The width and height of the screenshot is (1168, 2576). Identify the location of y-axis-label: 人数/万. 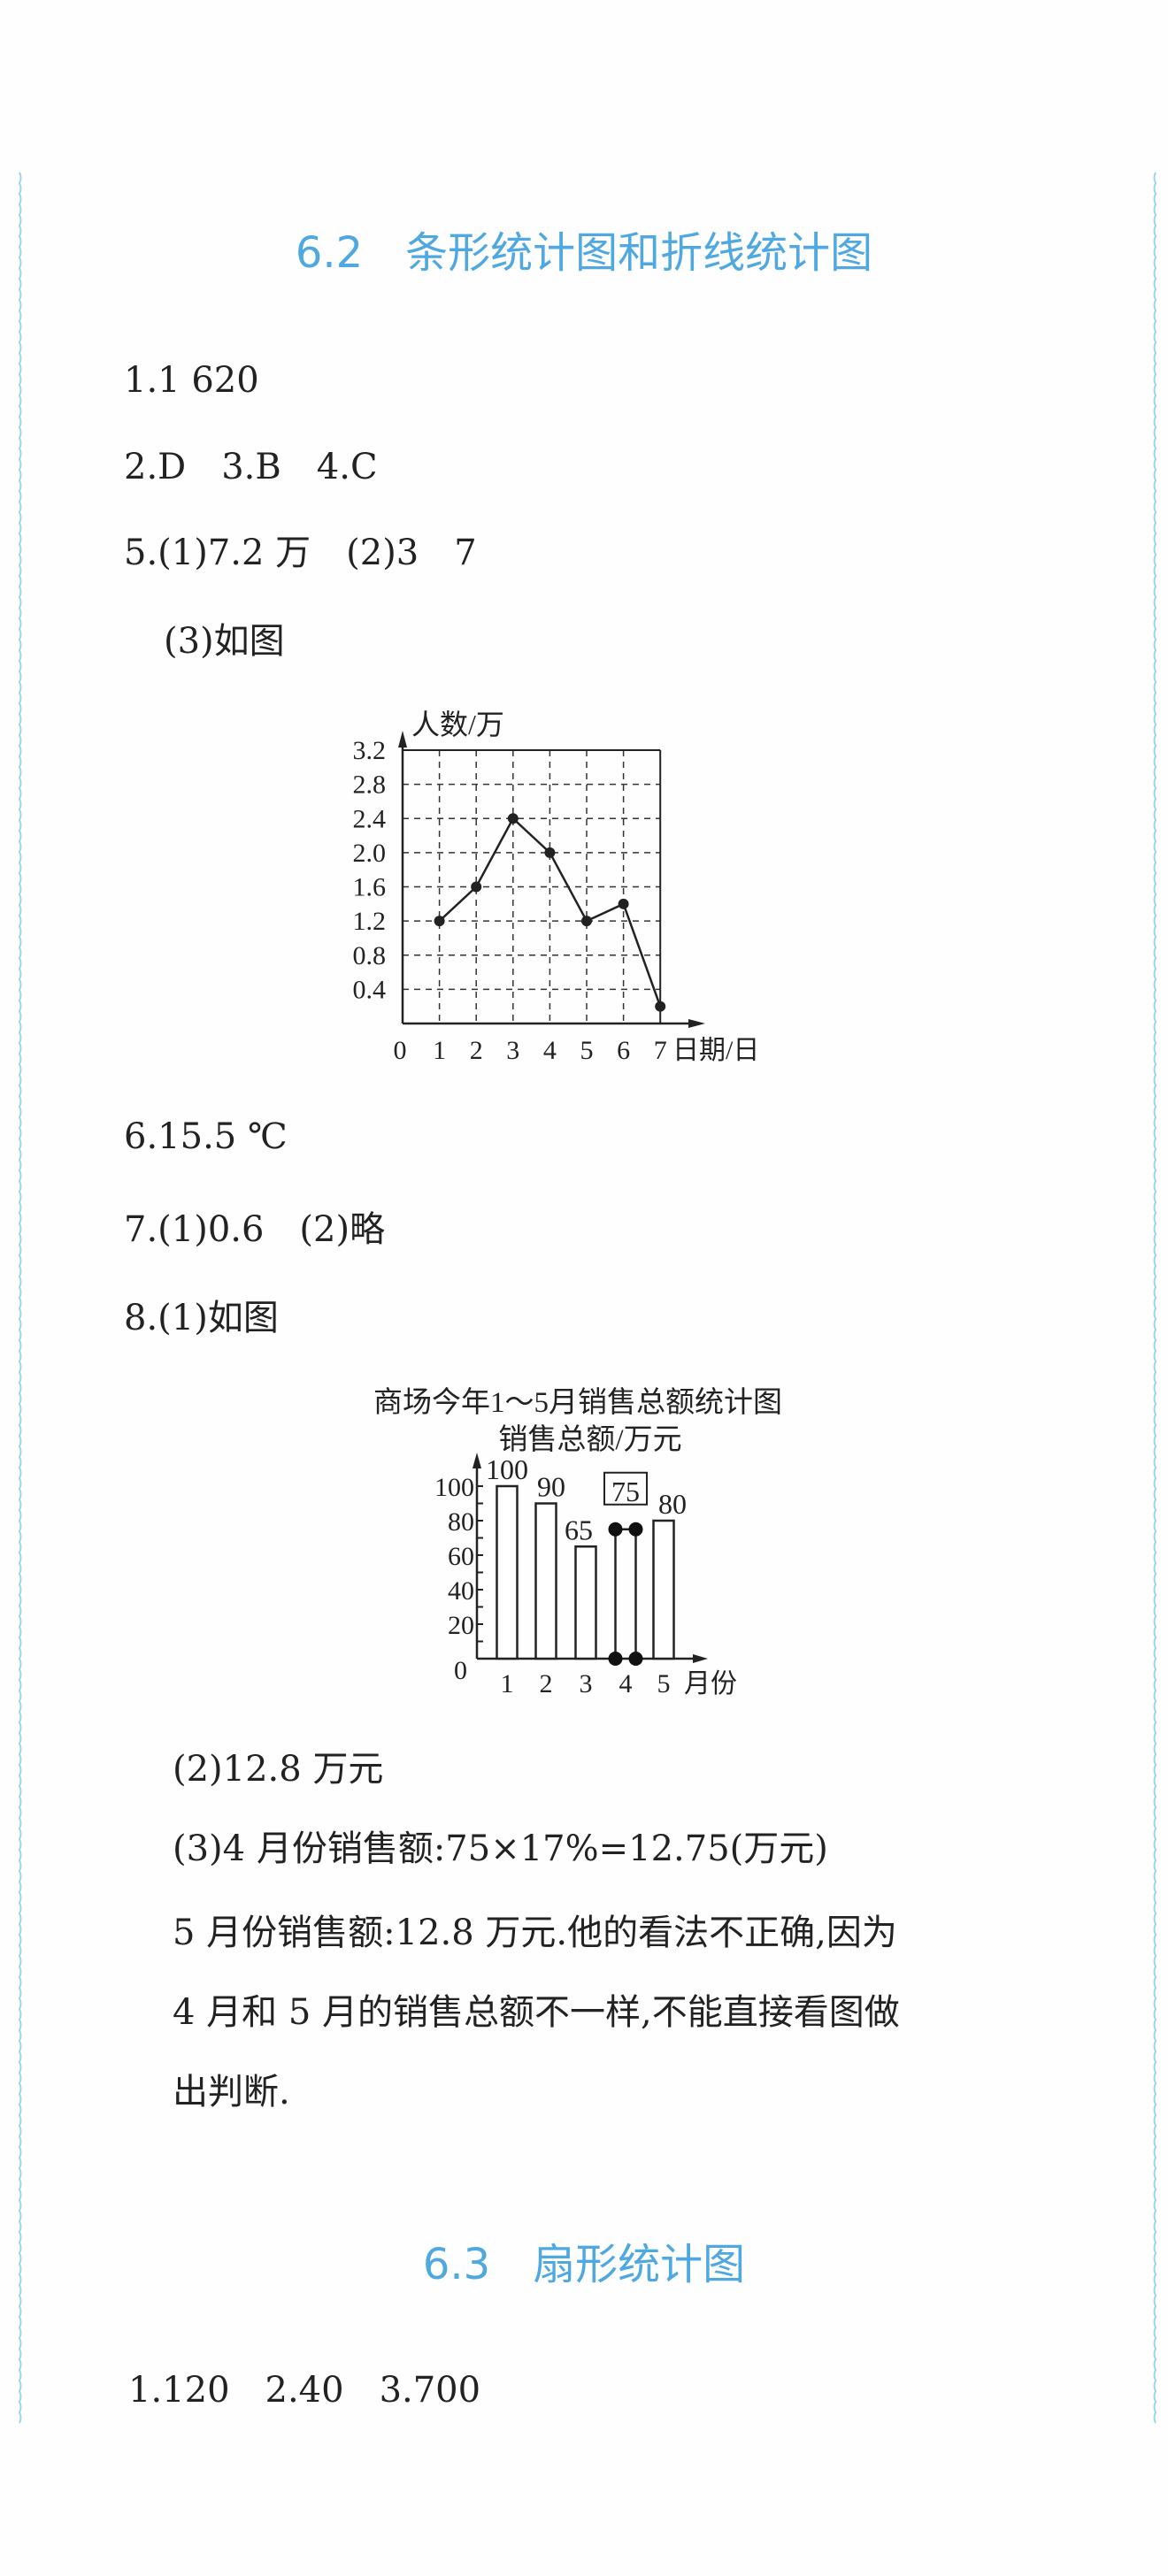
(458, 724).